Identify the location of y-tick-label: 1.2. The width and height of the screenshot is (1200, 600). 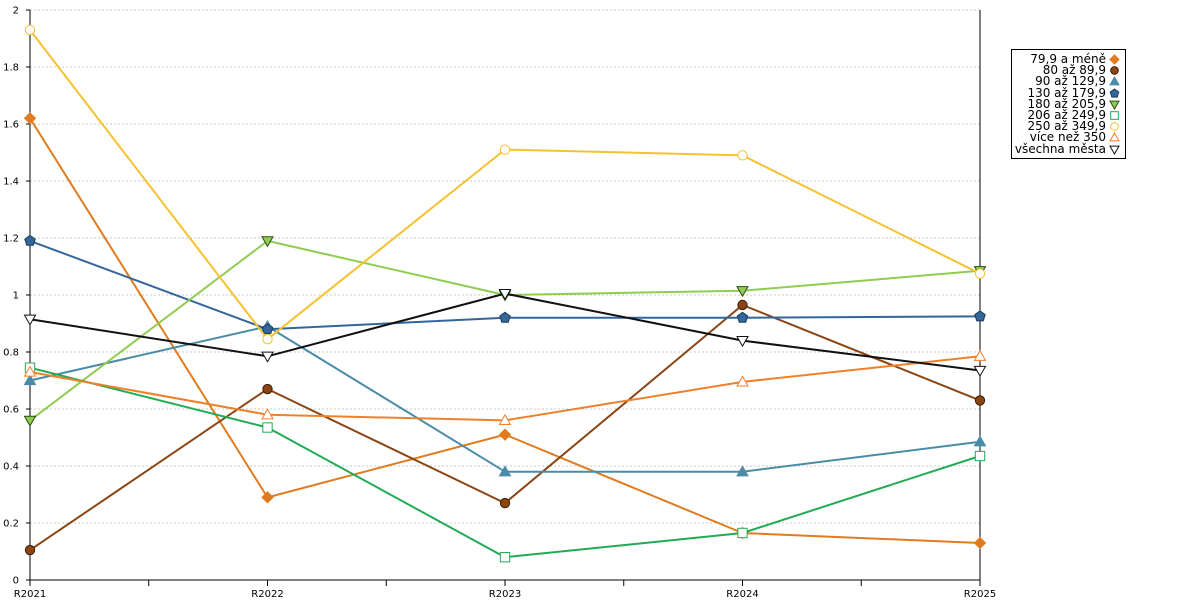
(11, 239).